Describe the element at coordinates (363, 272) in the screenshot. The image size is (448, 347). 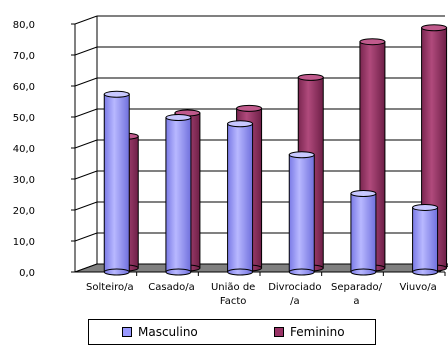
I see `bar-masculino-4-bottom` at that location.